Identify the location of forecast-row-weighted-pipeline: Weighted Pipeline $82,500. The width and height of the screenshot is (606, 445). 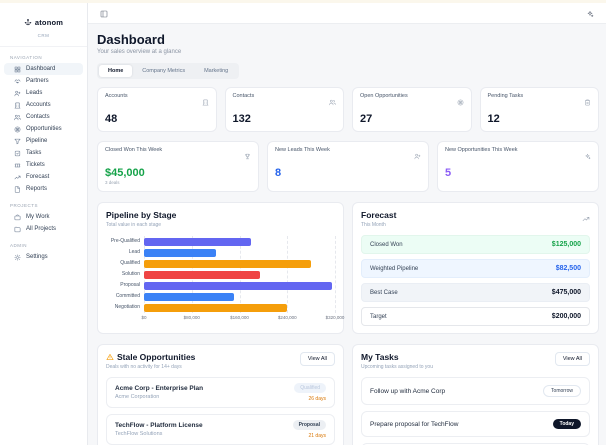
(475, 268).